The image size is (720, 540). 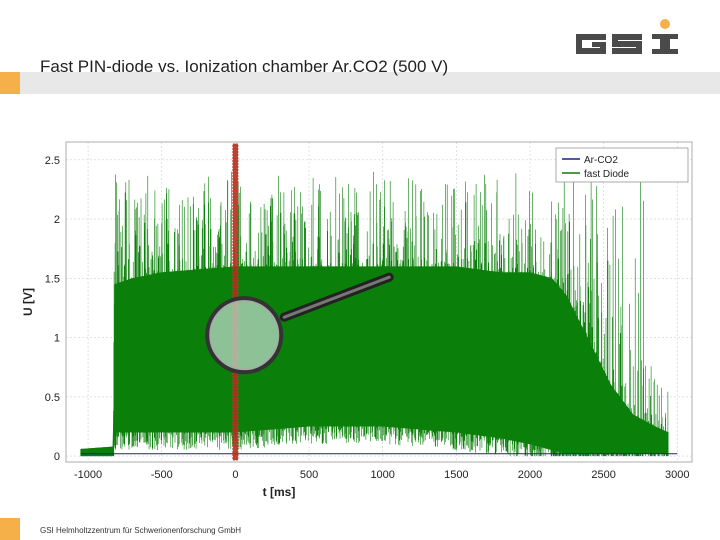 I want to click on magnifier-icon, so click(x=299, y=323).